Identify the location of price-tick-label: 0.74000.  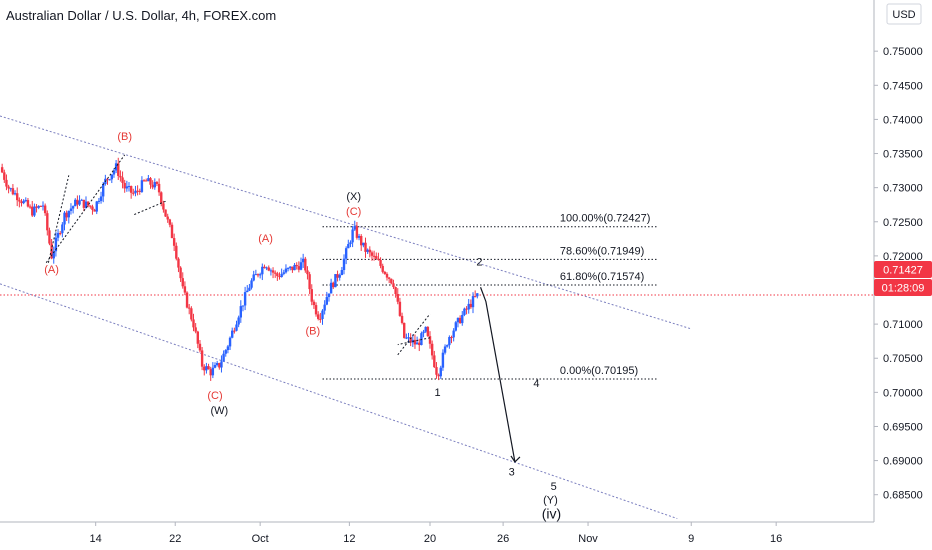
(903, 120).